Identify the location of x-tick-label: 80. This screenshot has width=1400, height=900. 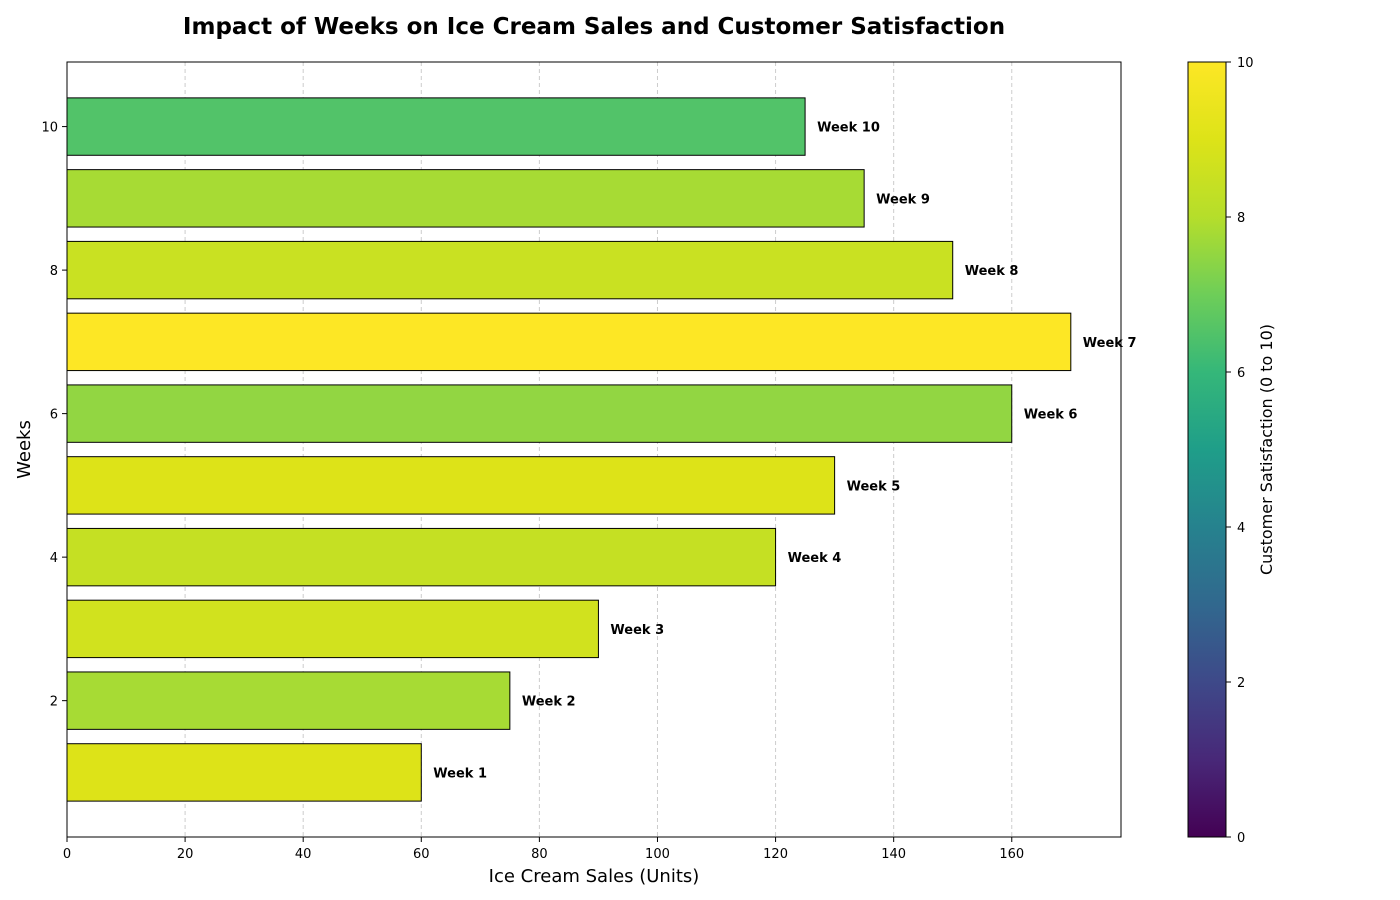
(539, 854).